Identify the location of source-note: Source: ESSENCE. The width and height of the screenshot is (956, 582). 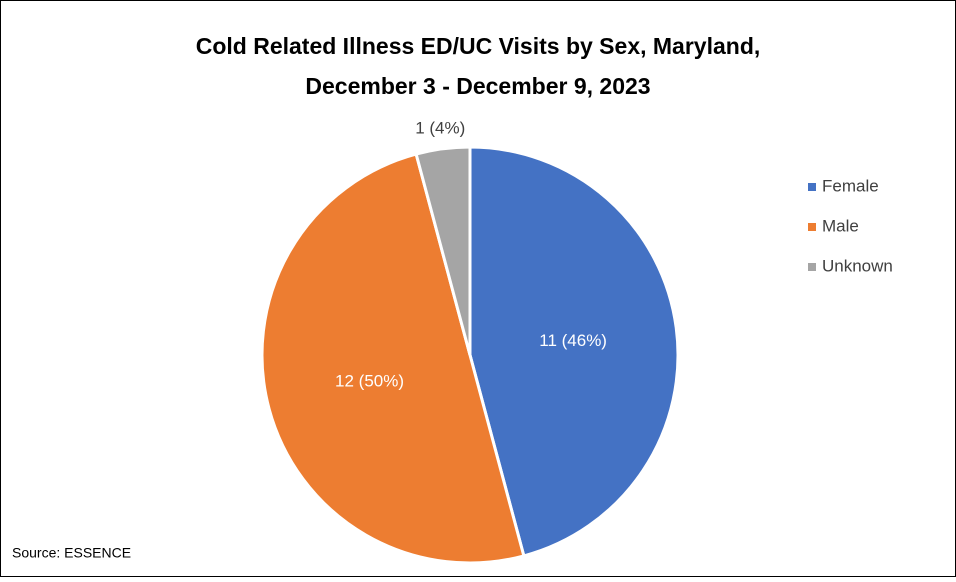
(71, 553).